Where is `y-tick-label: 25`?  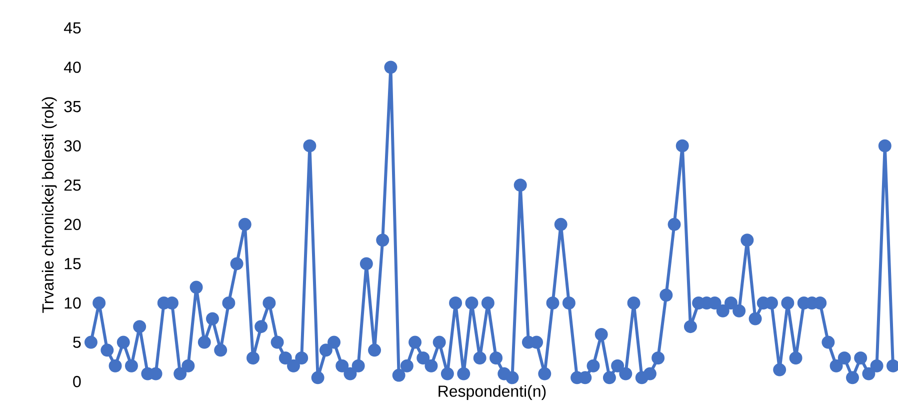 y-tick-label: 25 is located at coordinates (72, 186).